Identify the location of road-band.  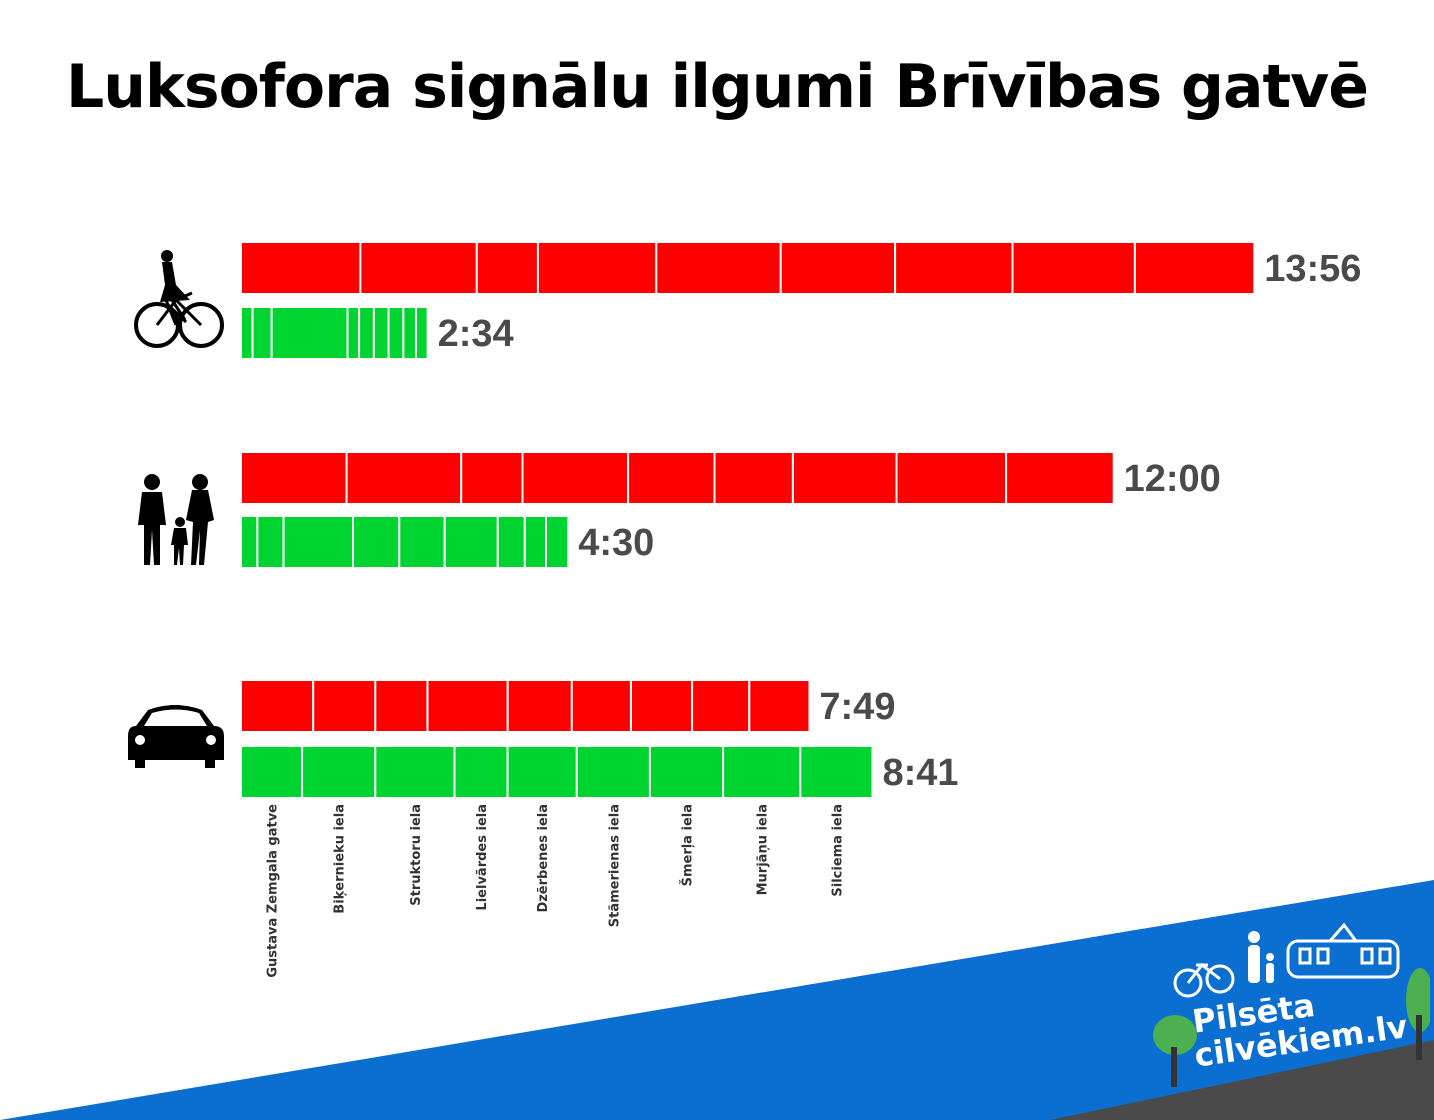
(1242, 1080).